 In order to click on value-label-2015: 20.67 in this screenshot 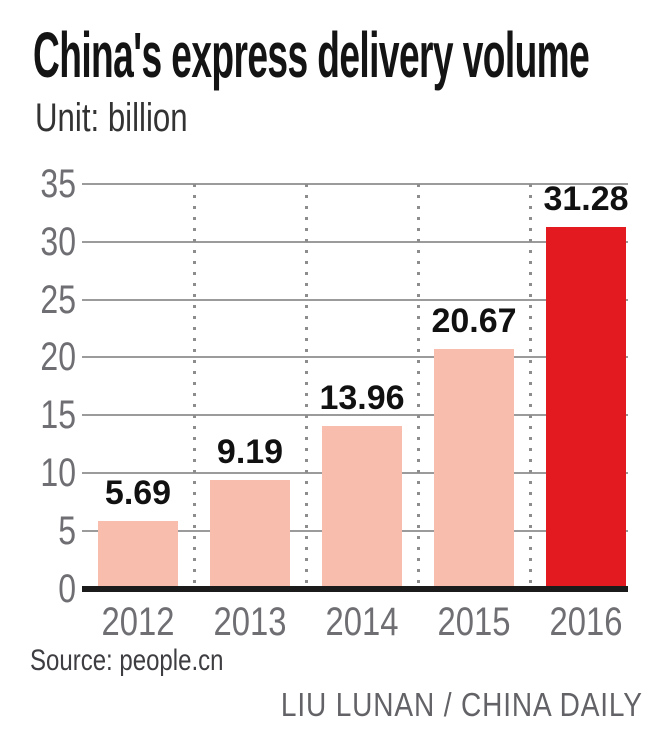, I will do `click(474, 320)`.